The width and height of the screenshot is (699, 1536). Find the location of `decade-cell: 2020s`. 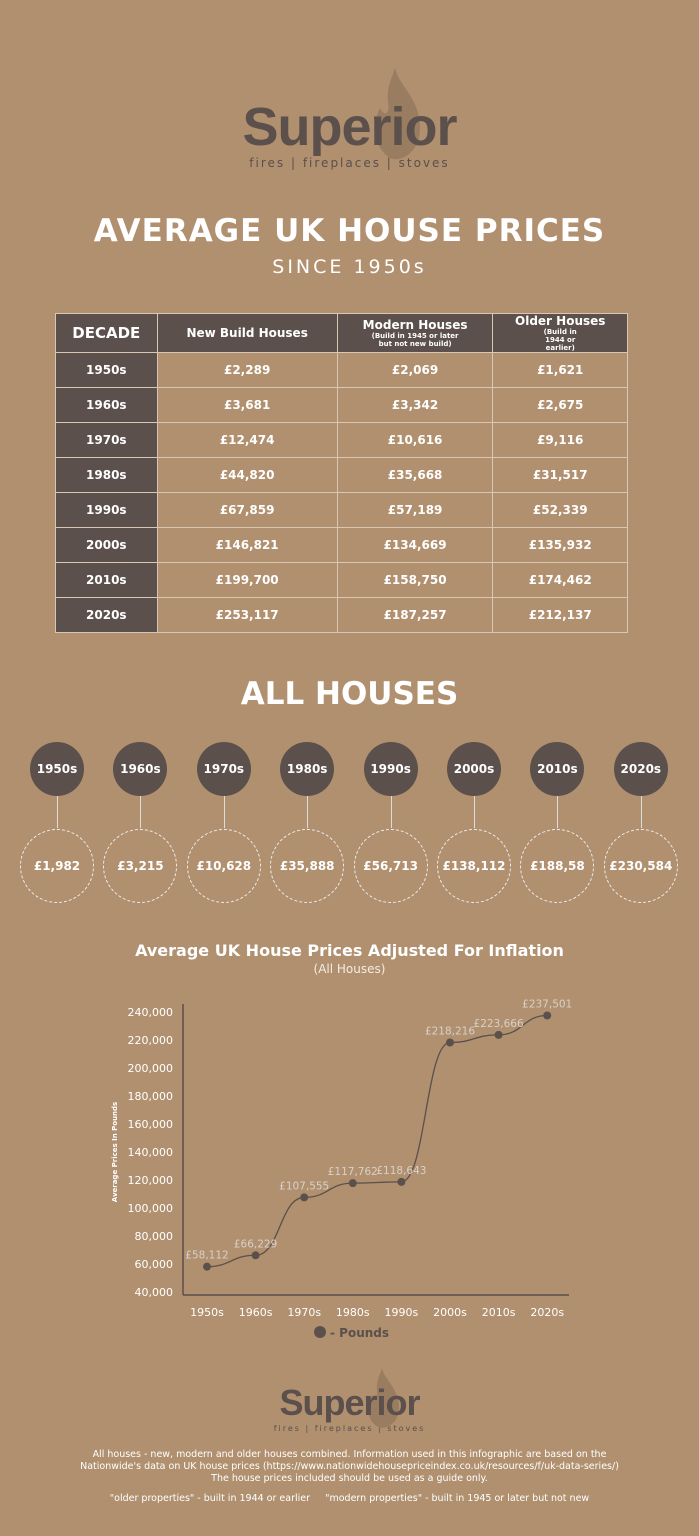

decade-cell: 2020s is located at coordinates (106, 615).